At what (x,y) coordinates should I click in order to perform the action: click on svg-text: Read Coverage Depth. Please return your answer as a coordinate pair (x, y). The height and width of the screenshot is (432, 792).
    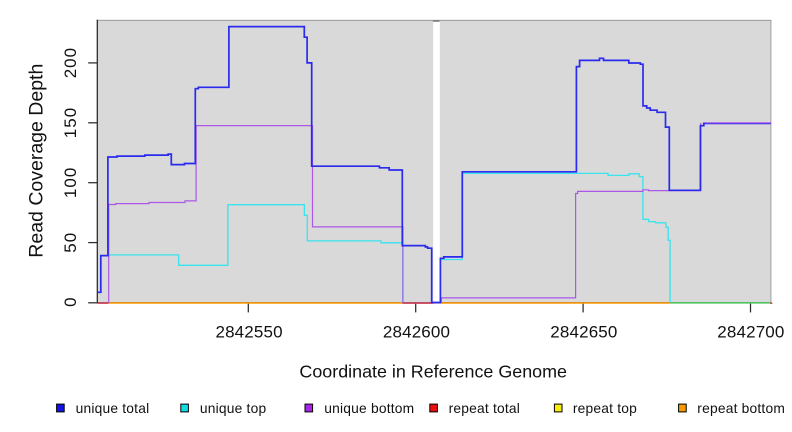
    Looking at the image, I should click on (37, 161).